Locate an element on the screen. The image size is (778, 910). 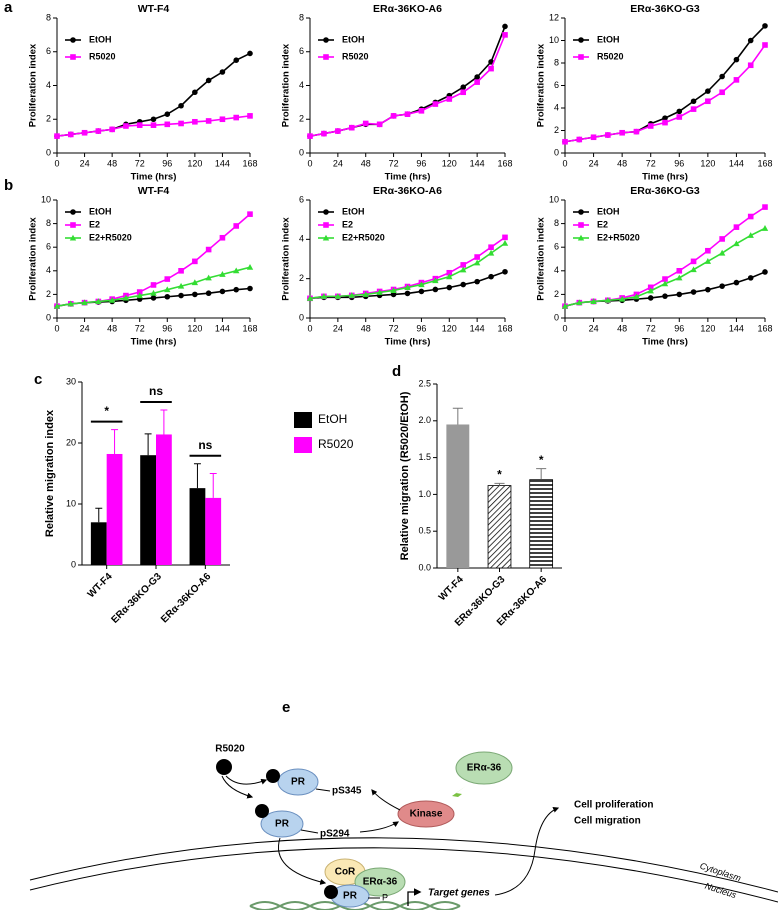
y-tick-label: 6 is located at coordinates (48, 247).